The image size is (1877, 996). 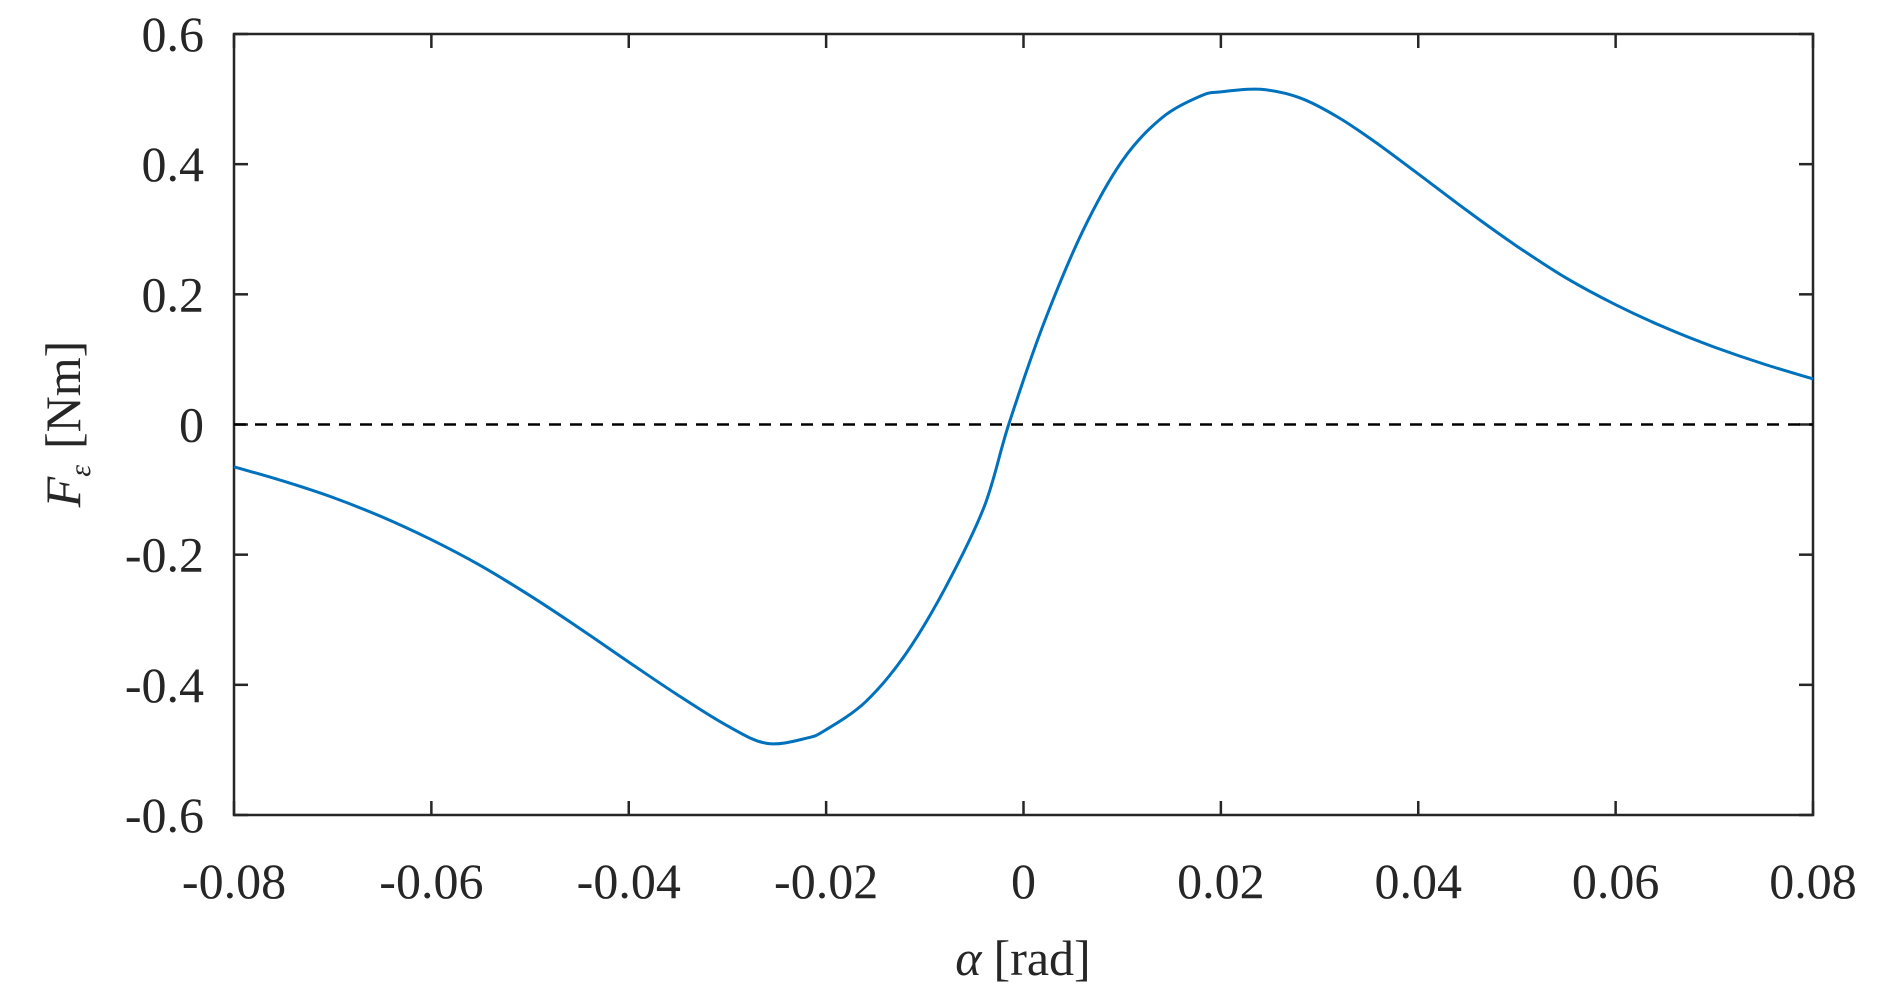 What do you see at coordinates (826, 881) in the screenshot?
I see `x-tick-label: -0.02` at bounding box center [826, 881].